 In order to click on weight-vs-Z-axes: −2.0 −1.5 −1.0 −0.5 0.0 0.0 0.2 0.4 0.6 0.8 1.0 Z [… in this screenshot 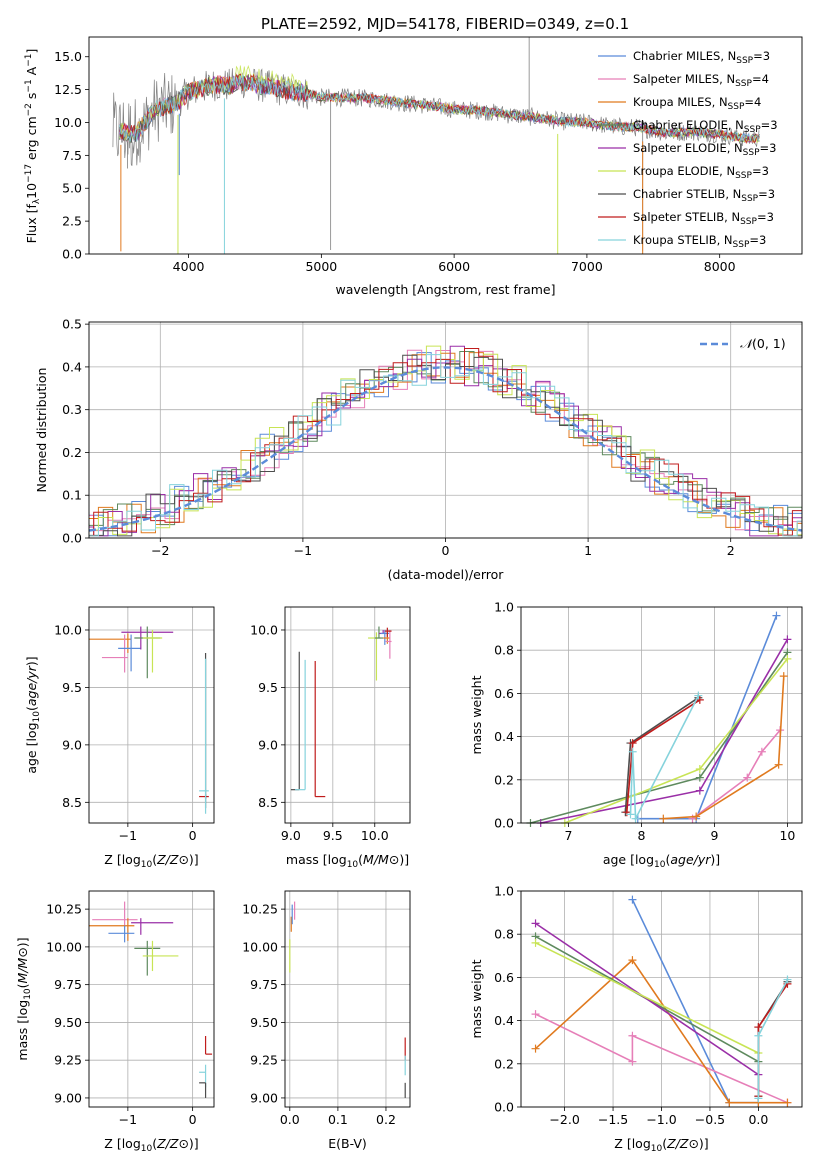, I will do `click(636, 1019)`.